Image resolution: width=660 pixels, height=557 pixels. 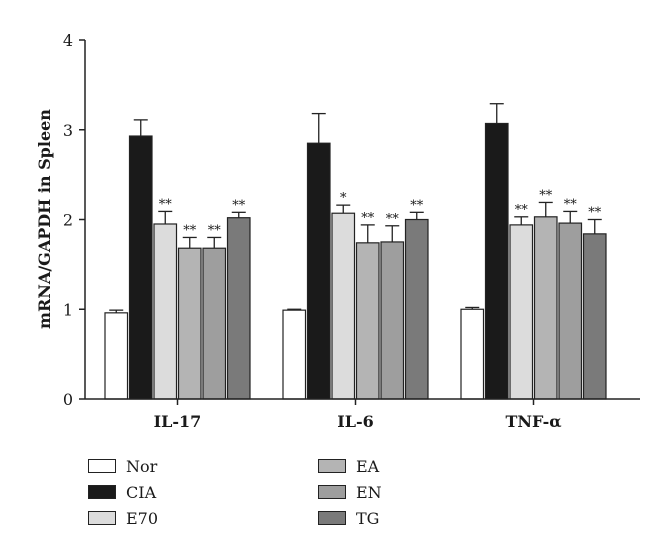 What do you see at coordinates (369, 492) in the screenshot?
I see `legend-label: EN` at bounding box center [369, 492].